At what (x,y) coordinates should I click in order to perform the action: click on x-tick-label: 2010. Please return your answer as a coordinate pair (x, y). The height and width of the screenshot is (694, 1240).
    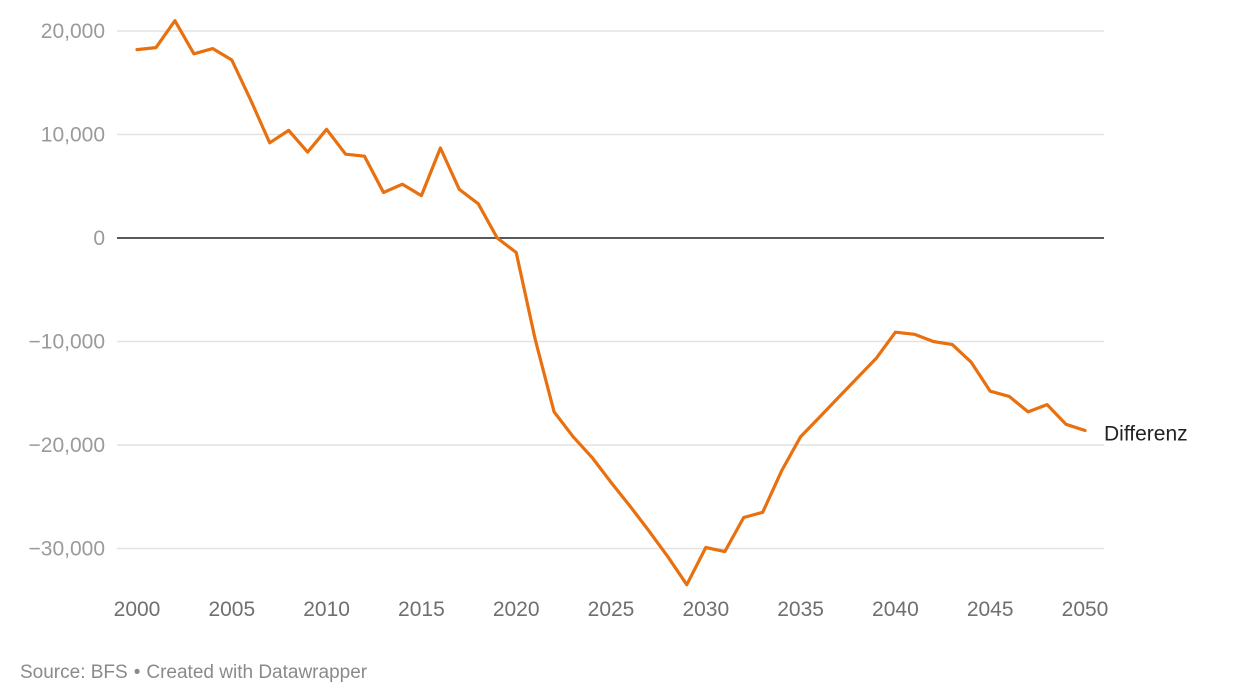
    Looking at the image, I should click on (326, 609).